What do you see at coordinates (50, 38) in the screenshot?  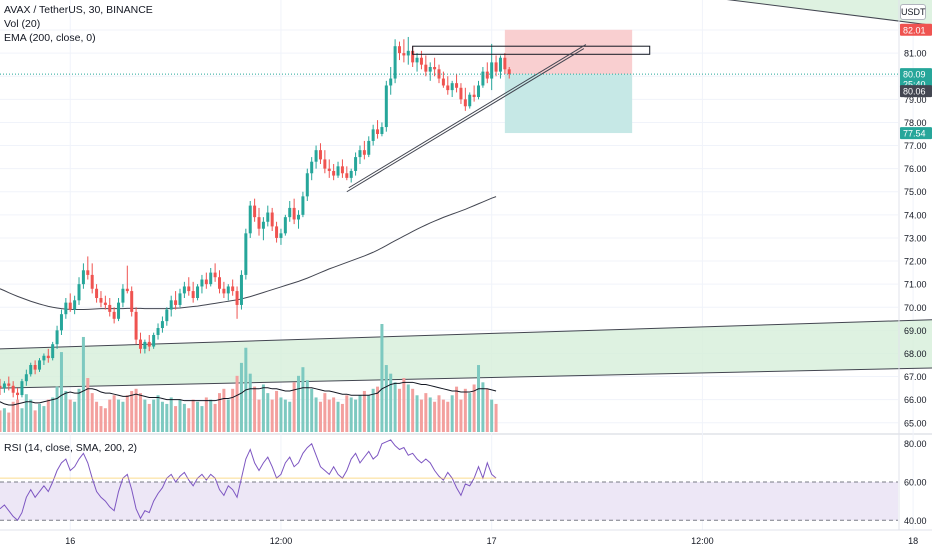 I see `ema-legend: EMA (200, close, 0)` at bounding box center [50, 38].